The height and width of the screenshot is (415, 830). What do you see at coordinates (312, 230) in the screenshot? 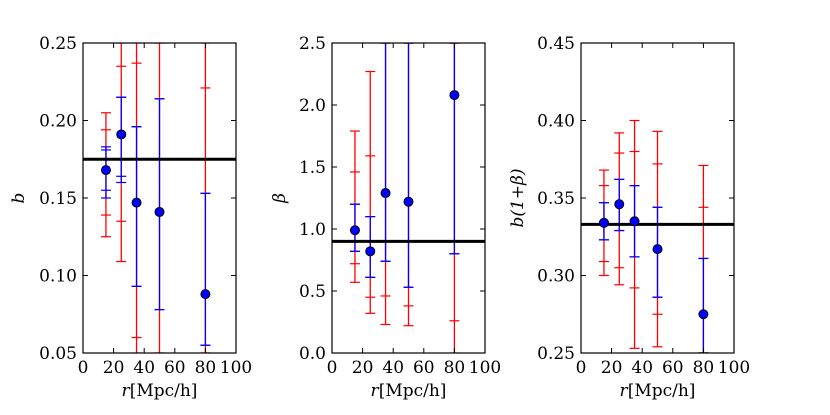
I see `y-tick-label: 1.0` at bounding box center [312, 230].